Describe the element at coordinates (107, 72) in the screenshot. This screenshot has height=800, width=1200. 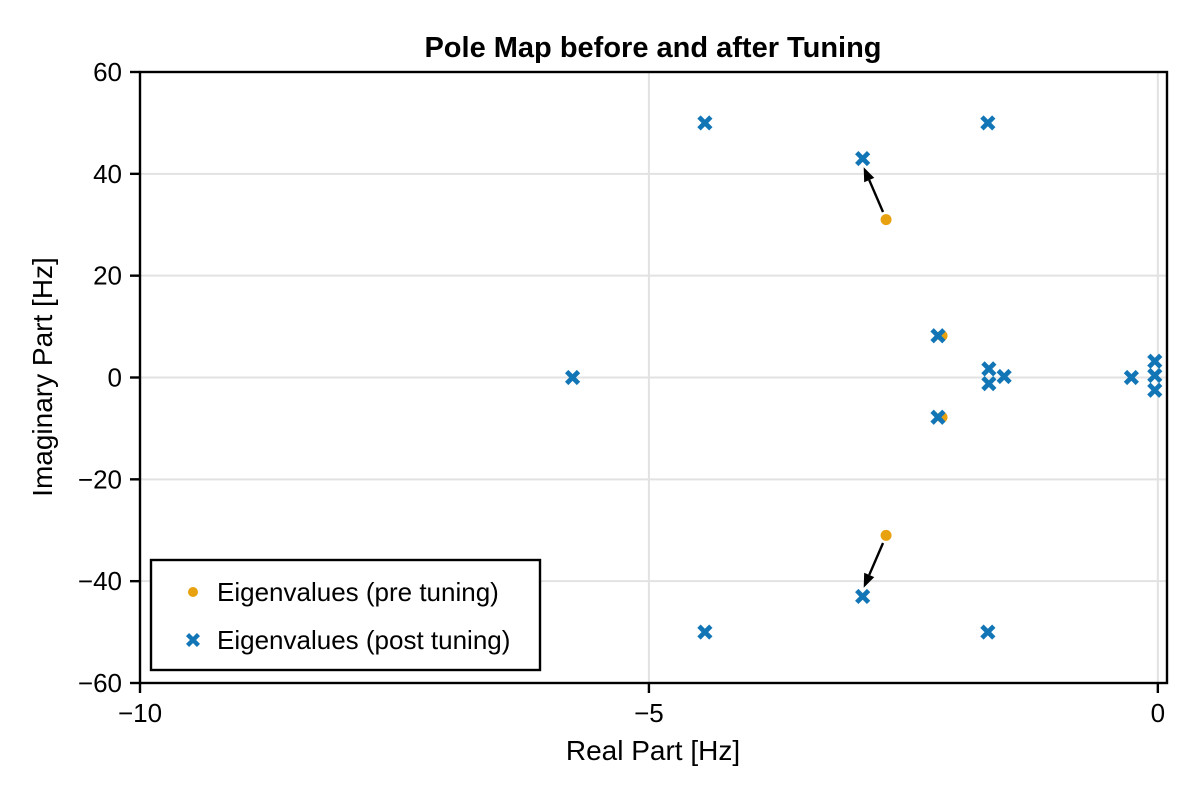
I see `y-tick-label: 60` at that location.